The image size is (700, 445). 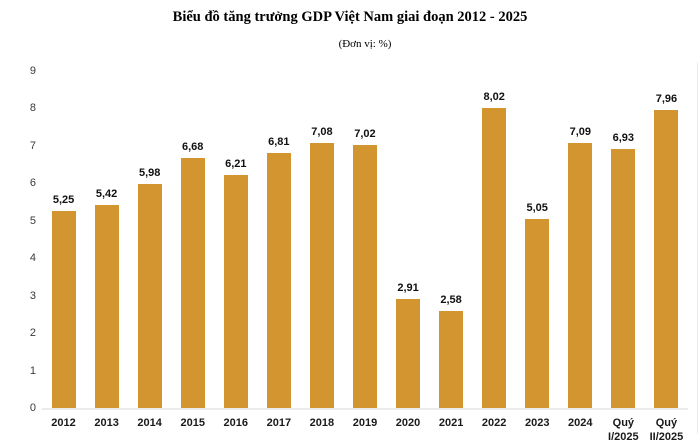 What do you see at coordinates (365, 134) in the screenshot?
I see `bar-value-label: 7,02` at bounding box center [365, 134].